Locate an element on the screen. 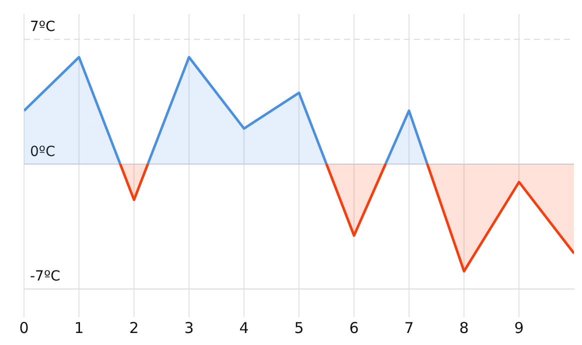  x-tick-label: 4 is located at coordinates (244, 327).